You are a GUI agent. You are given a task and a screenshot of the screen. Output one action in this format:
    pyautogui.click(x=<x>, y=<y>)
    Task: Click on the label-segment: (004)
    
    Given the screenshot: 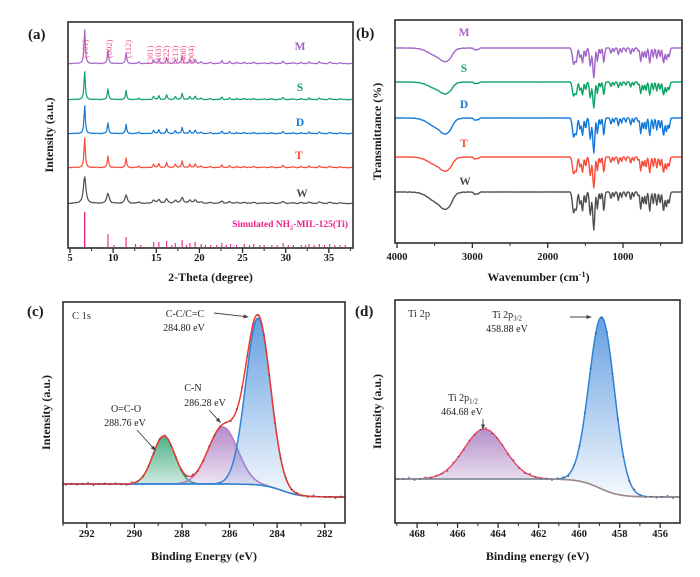 What is the action you would take?
    pyautogui.click(x=191, y=54)
    